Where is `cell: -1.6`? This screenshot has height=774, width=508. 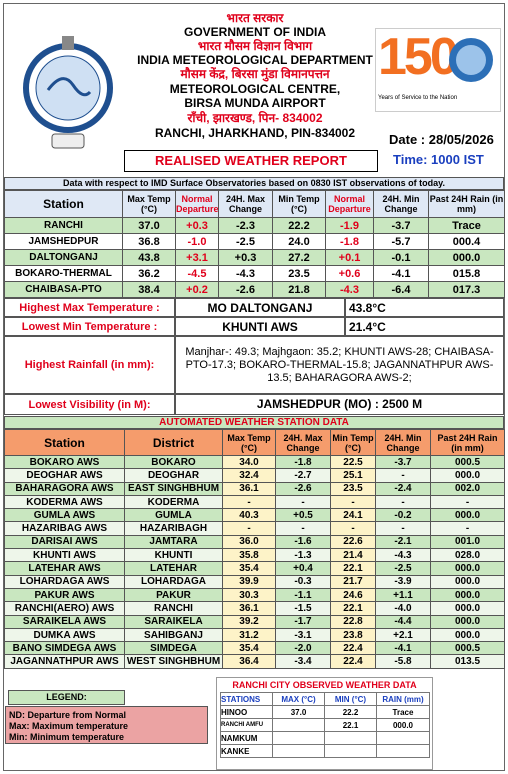 cell: -1.6 is located at coordinates (303, 542).